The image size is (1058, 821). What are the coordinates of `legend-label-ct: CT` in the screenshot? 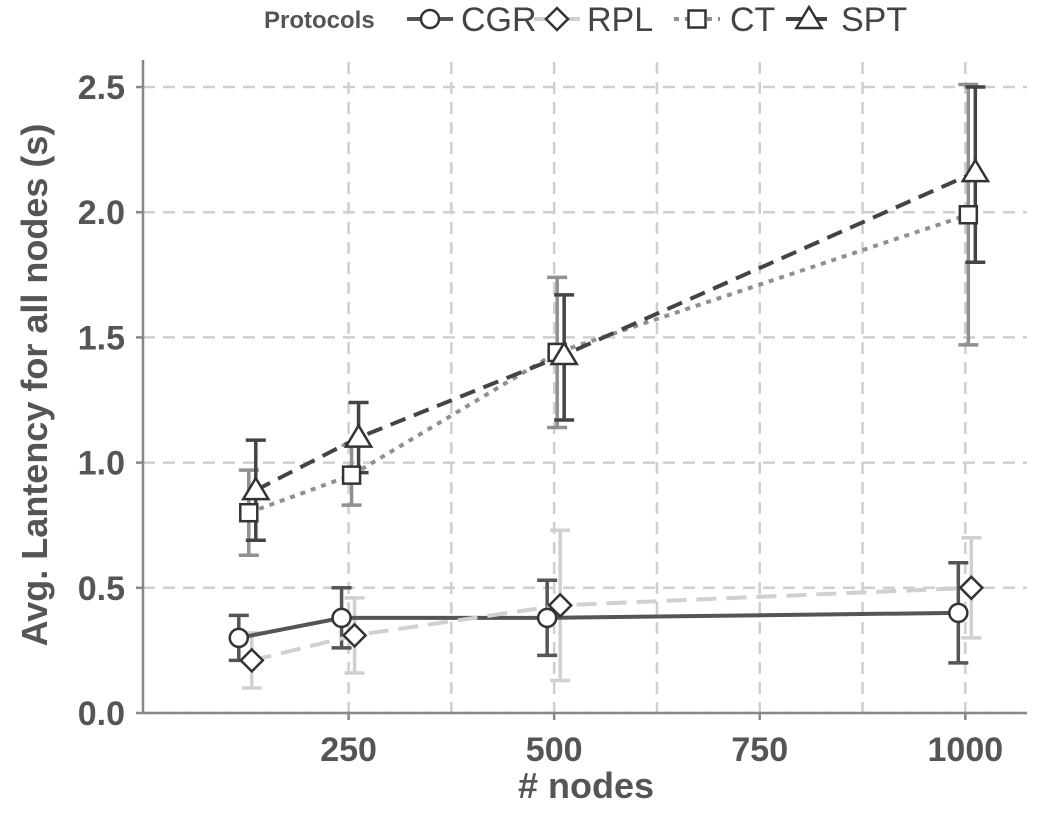 It's located at (752, 20).